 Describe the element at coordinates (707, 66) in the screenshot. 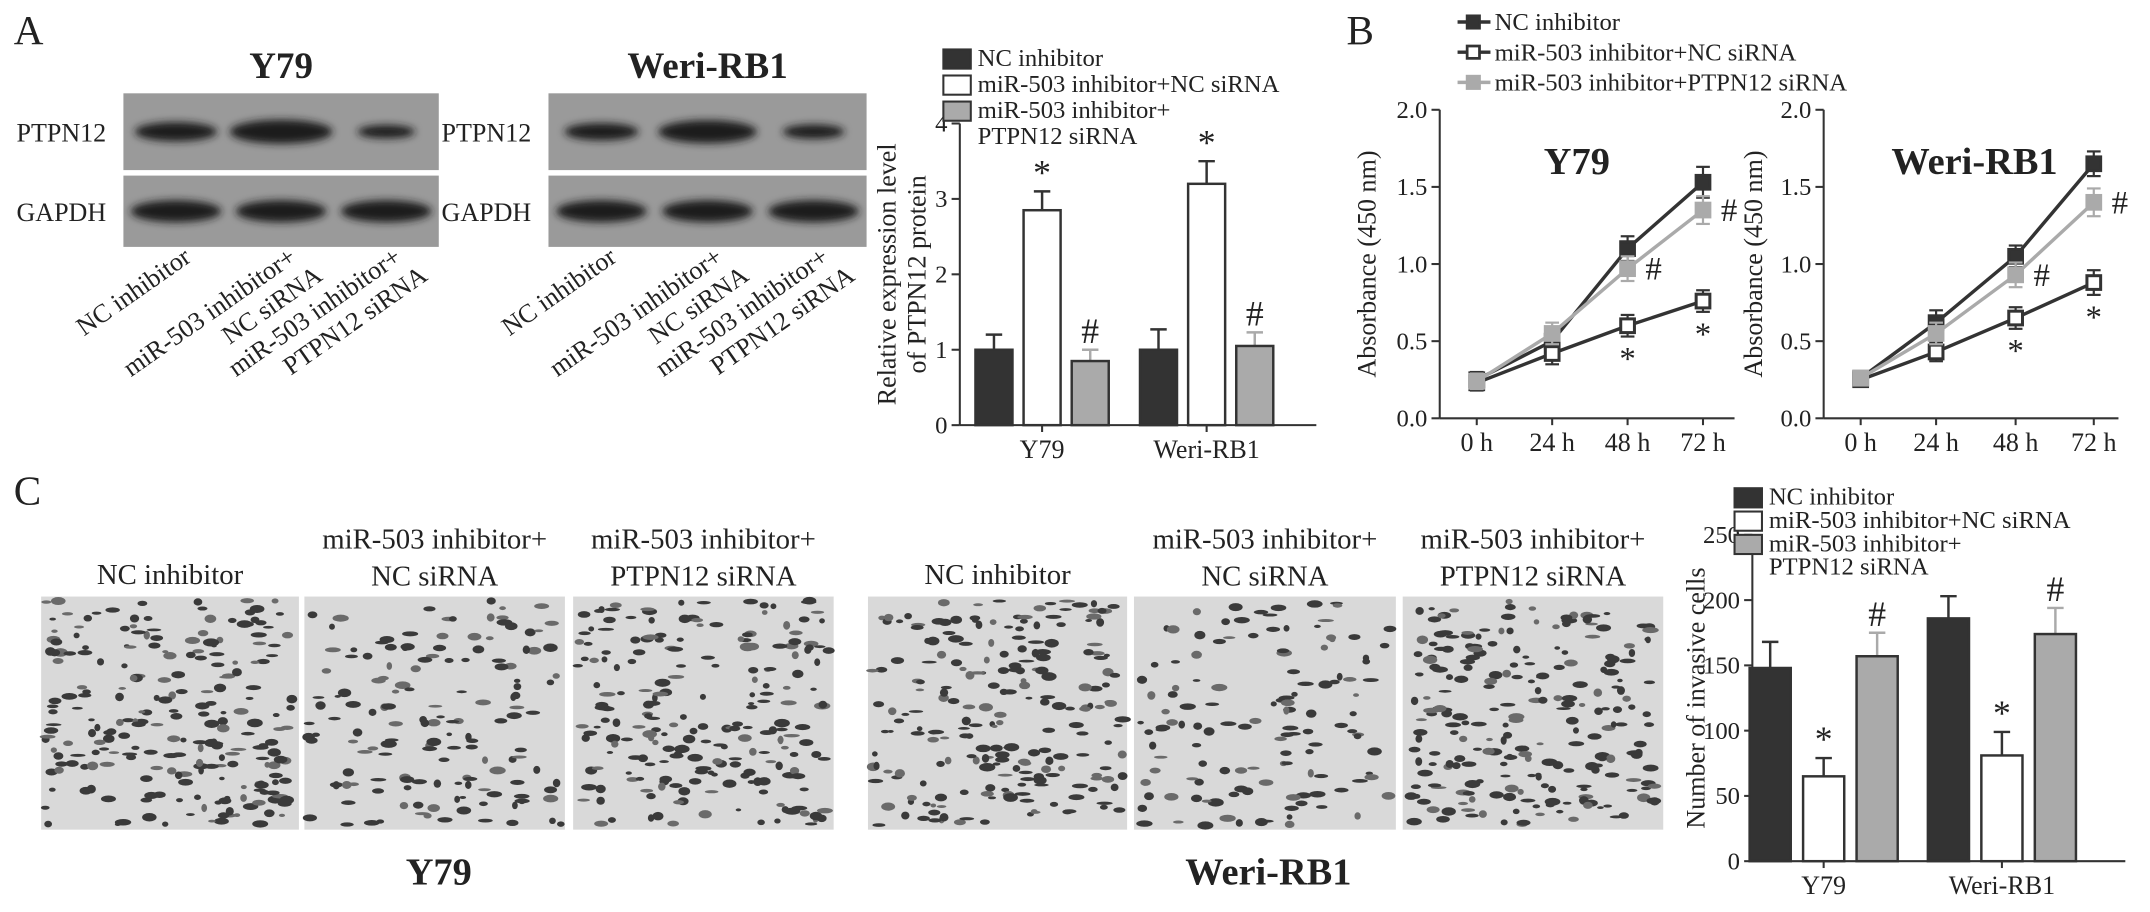

I see `blot-title: Weri-RB1` at that location.